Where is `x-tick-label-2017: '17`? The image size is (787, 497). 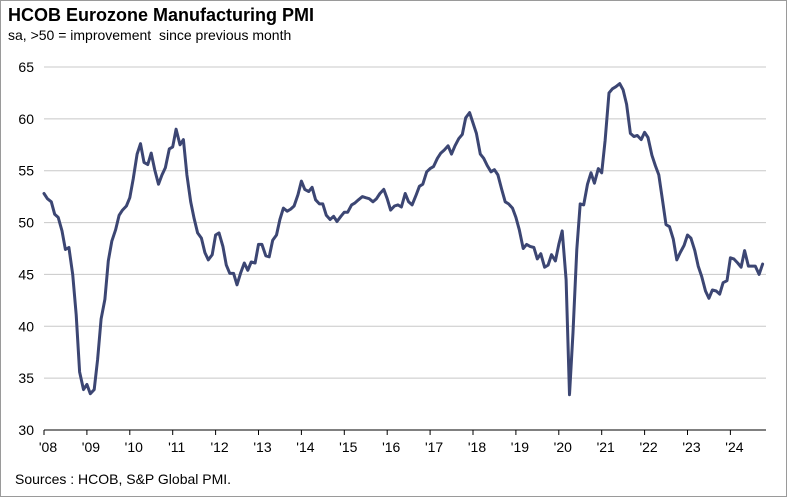
x-tick-label-2017: '17 is located at coordinates (434, 447).